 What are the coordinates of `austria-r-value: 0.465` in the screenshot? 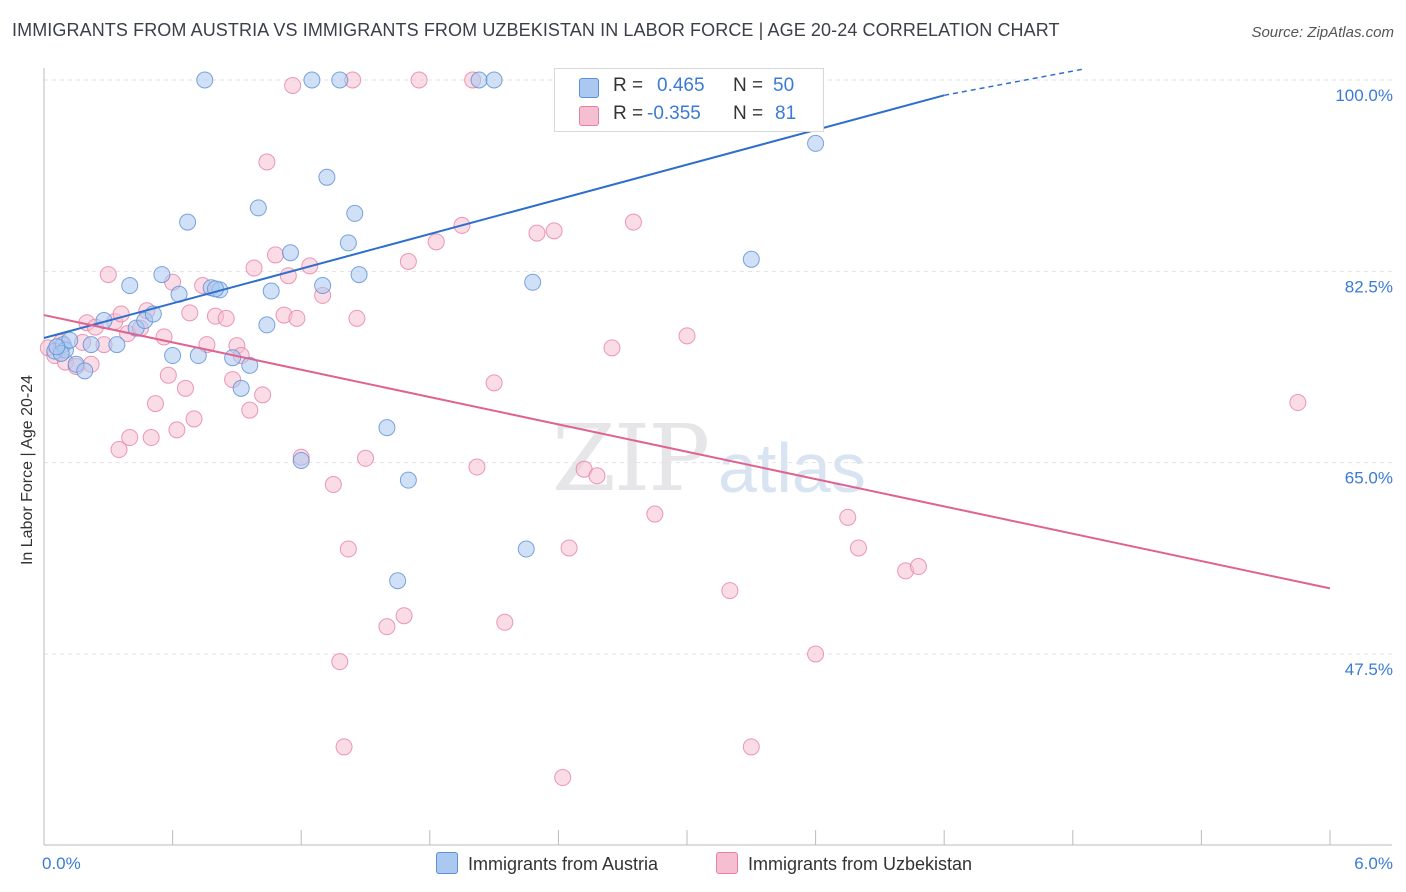 It's located at (681, 85).